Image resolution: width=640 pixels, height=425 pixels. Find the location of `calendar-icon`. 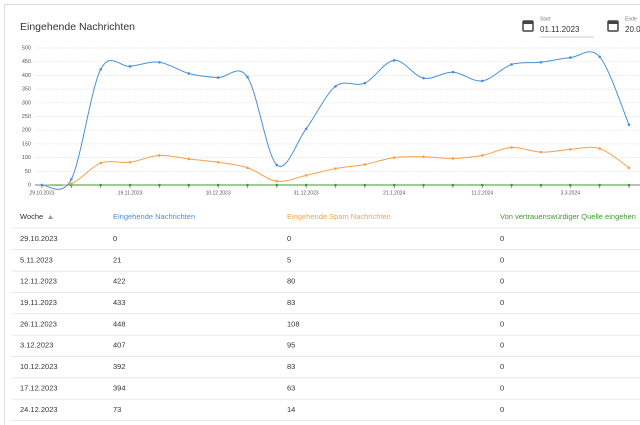

calendar-icon is located at coordinates (528, 22).